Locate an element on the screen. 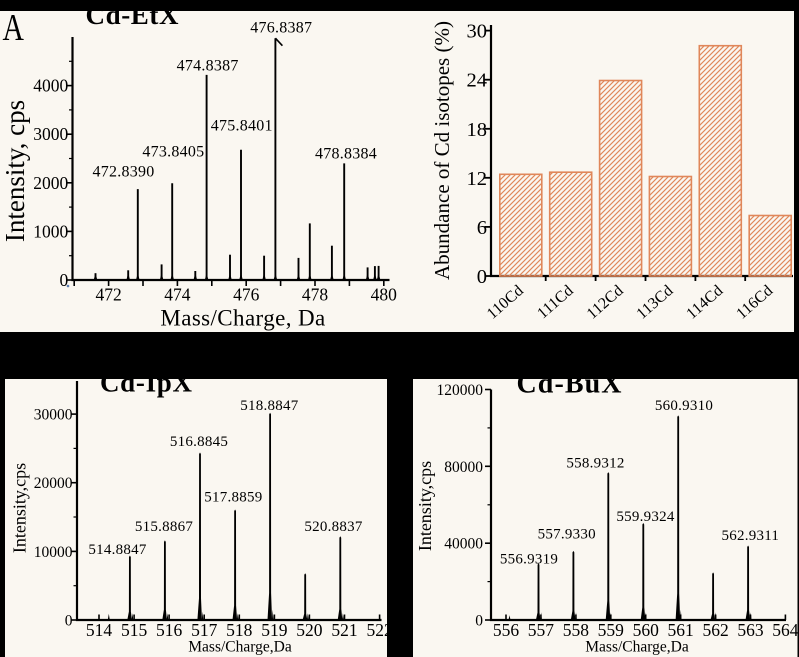 The height and width of the screenshot is (657, 799). svg-text: Abundance of Cd isotopes (%) is located at coordinates (442, 150).